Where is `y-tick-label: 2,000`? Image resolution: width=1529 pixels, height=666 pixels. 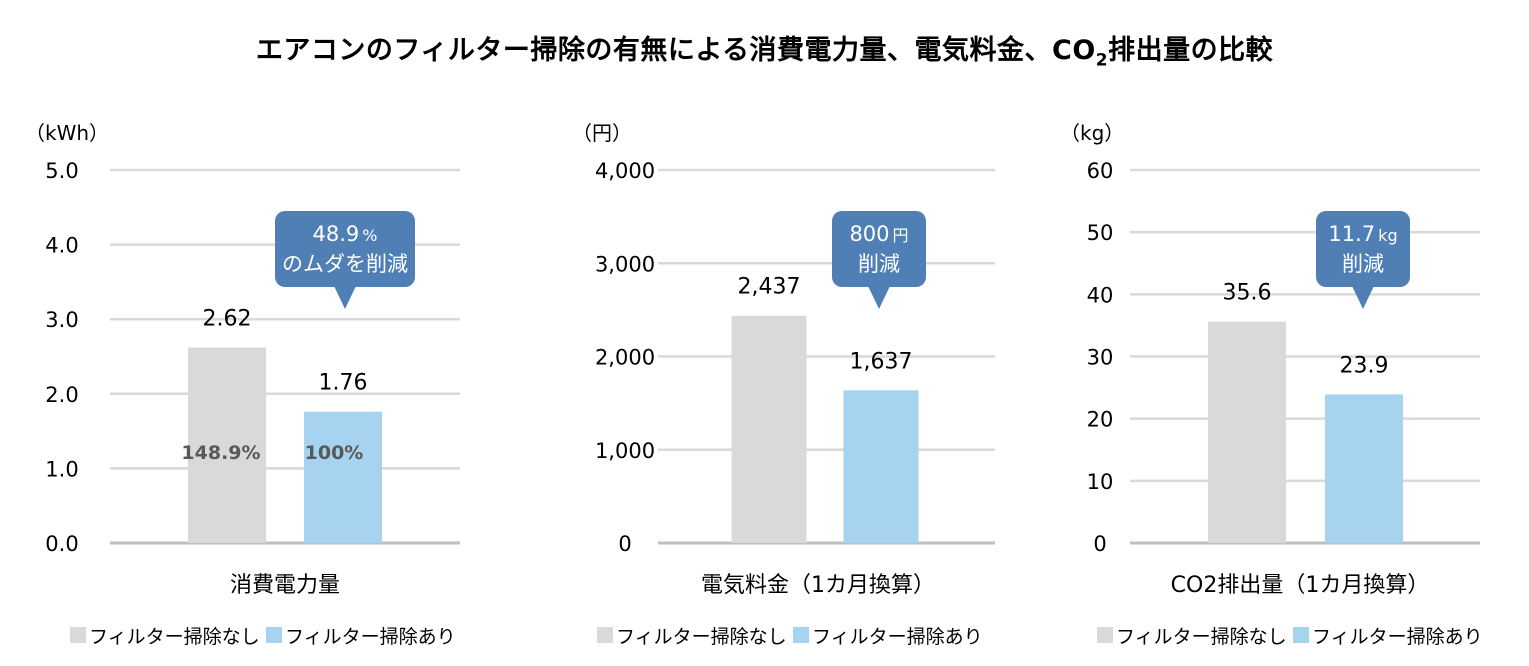
y-tick-label: 2,000 is located at coordinates (625, 358).